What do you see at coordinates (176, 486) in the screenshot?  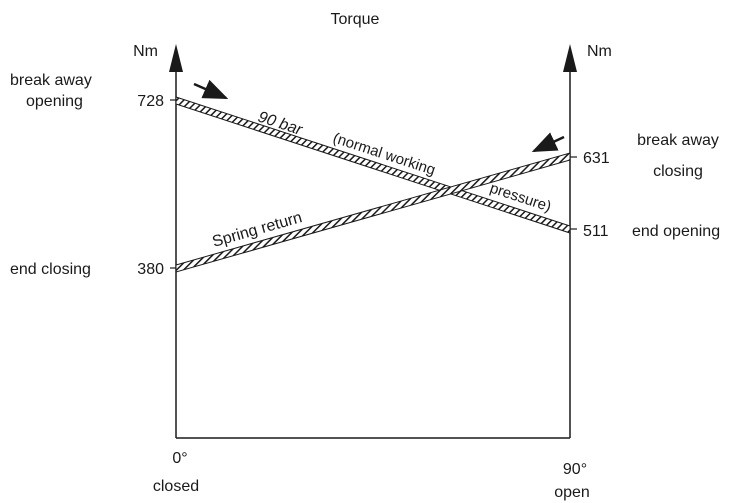 I see `closed-label: closed` at bounding box center [176, 486].